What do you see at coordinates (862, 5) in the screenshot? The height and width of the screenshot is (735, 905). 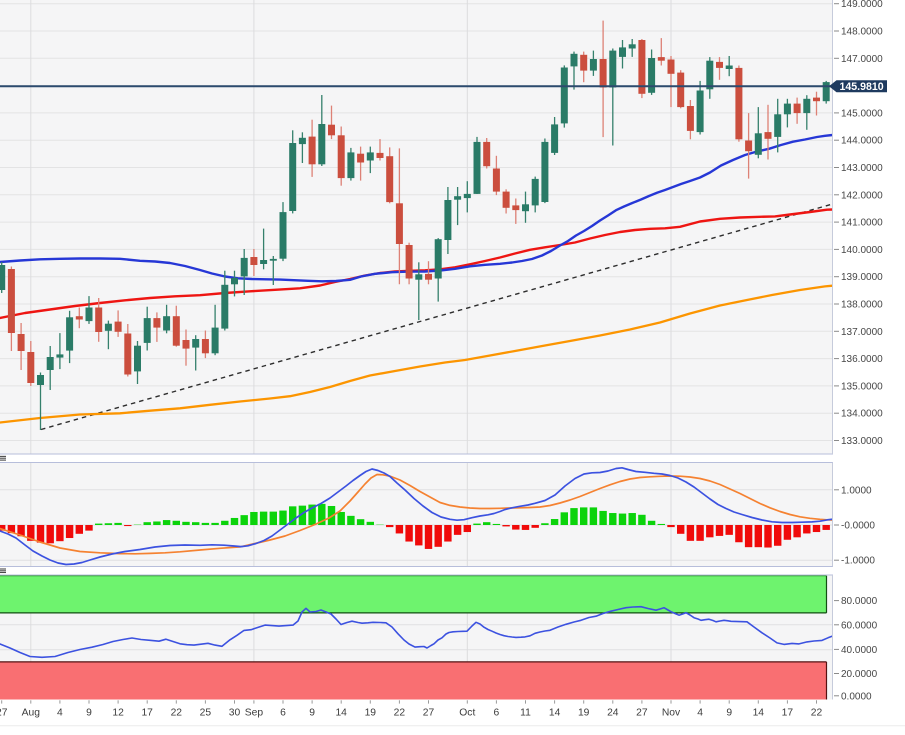 I see `svg-text: 149.0000` at bounding box center [862, 5].